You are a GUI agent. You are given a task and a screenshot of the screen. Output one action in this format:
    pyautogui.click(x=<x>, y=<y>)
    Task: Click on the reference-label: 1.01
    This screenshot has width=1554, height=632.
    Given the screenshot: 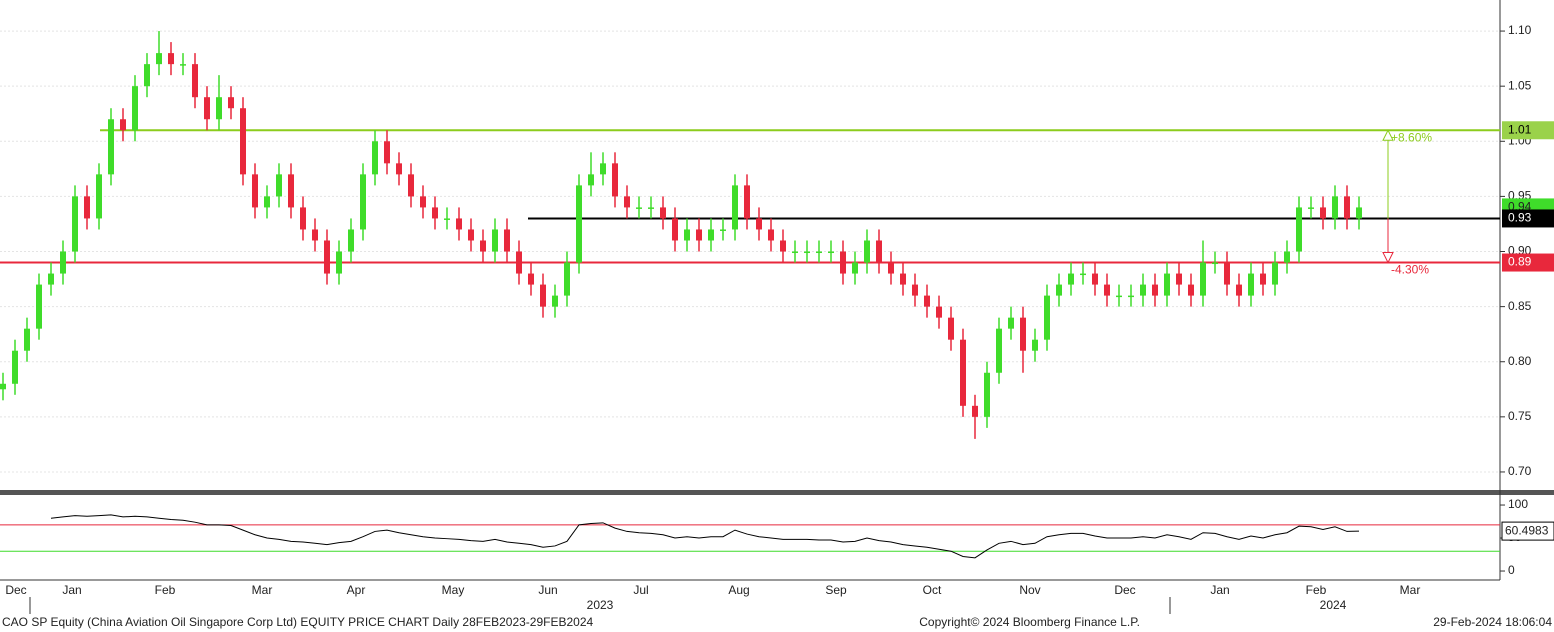 What is the action you would take?
    pyautogui.click(x=1520, y=129)
    